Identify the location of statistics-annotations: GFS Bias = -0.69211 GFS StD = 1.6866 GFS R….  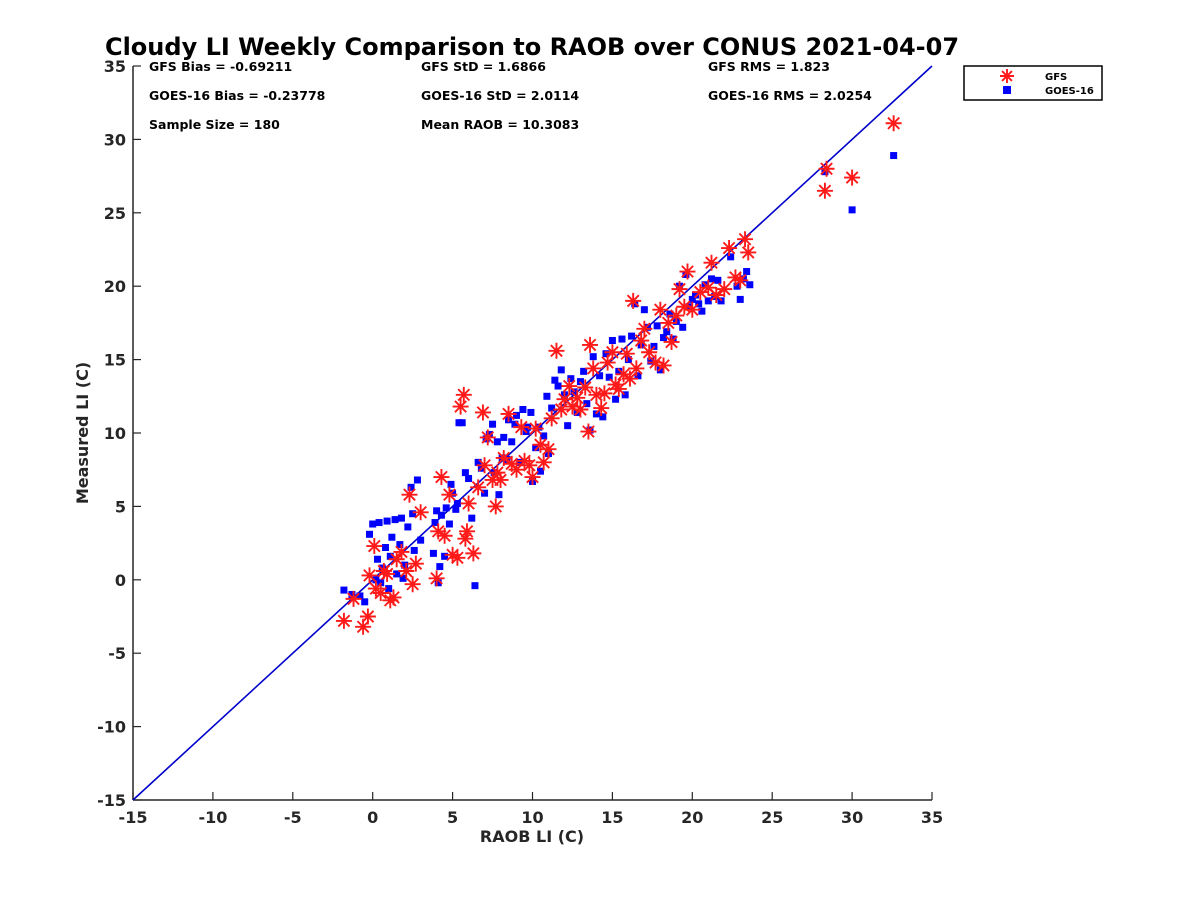
(510, 95).